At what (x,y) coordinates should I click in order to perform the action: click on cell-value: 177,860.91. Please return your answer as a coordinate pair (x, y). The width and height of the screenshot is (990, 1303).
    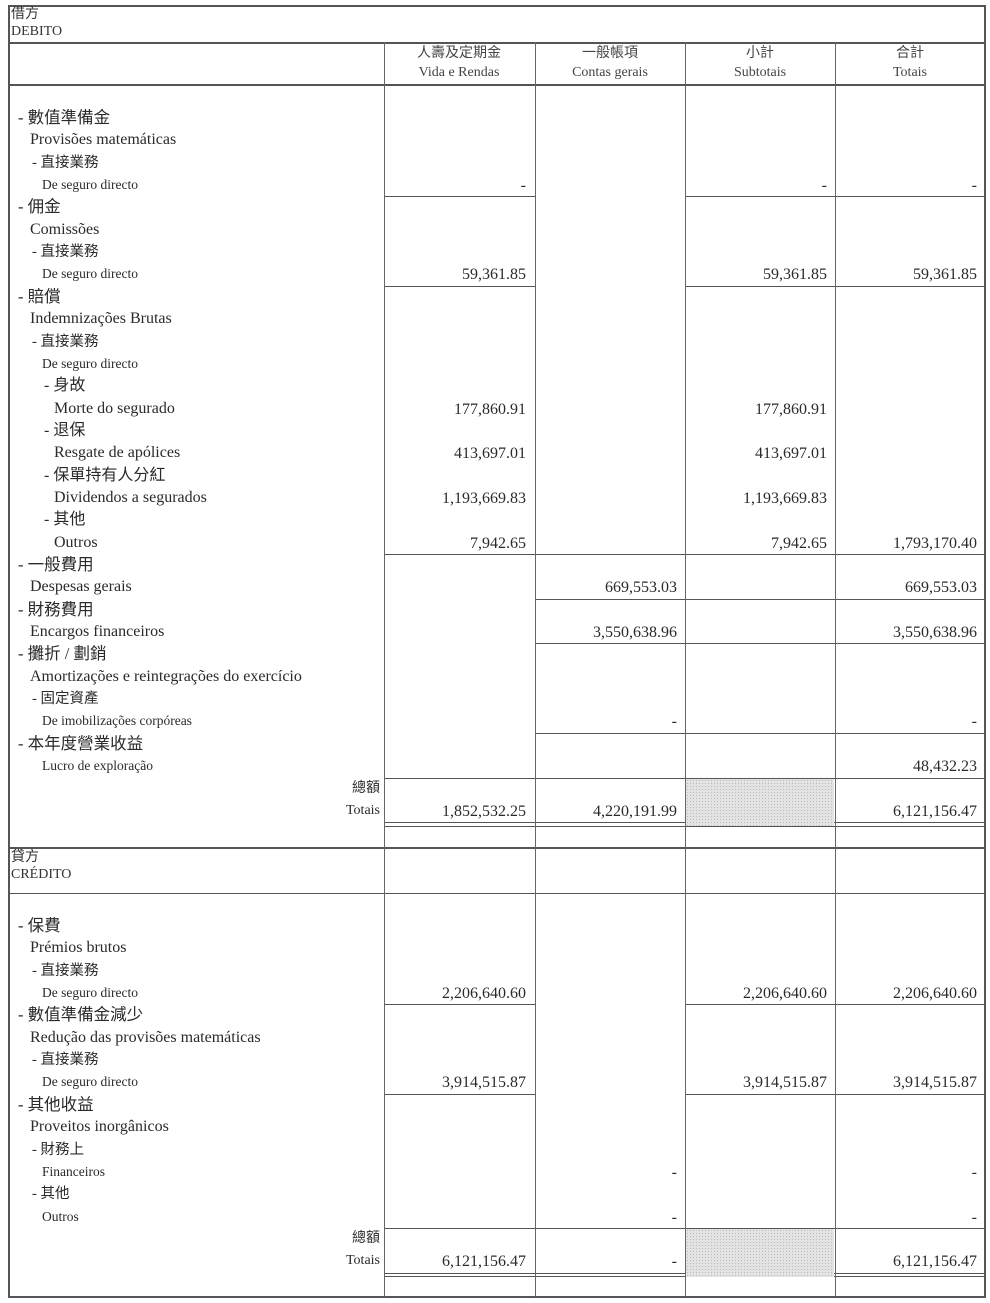
    Looking at the image, I should click on (490, 409).